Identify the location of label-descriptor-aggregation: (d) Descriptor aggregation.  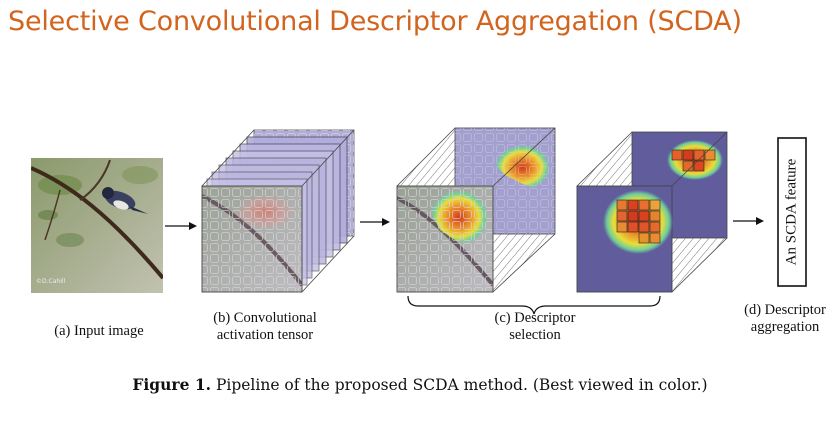
(785, 318).